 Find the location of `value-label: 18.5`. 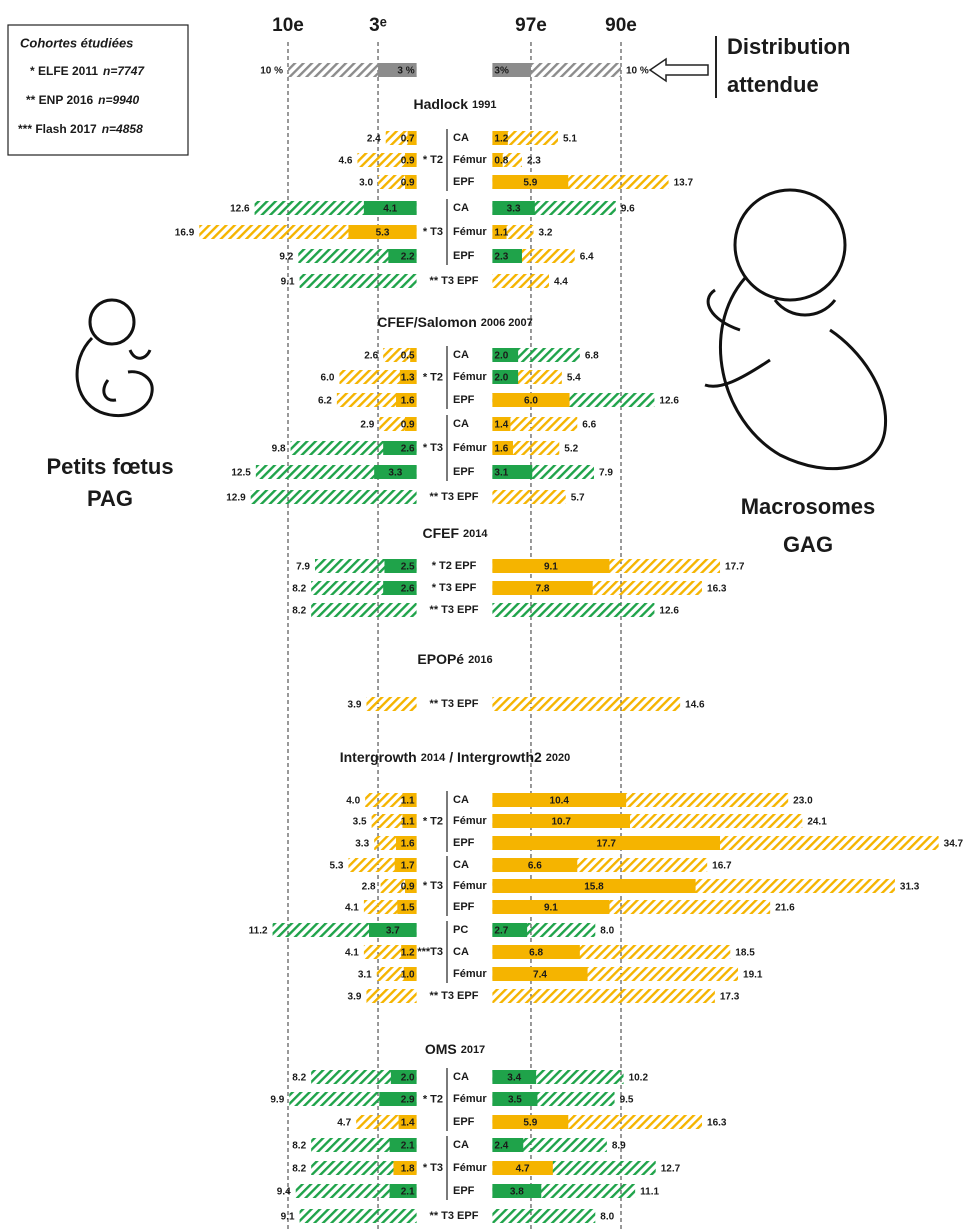

value-label: 18.5 is located at coordinates (745, 953).